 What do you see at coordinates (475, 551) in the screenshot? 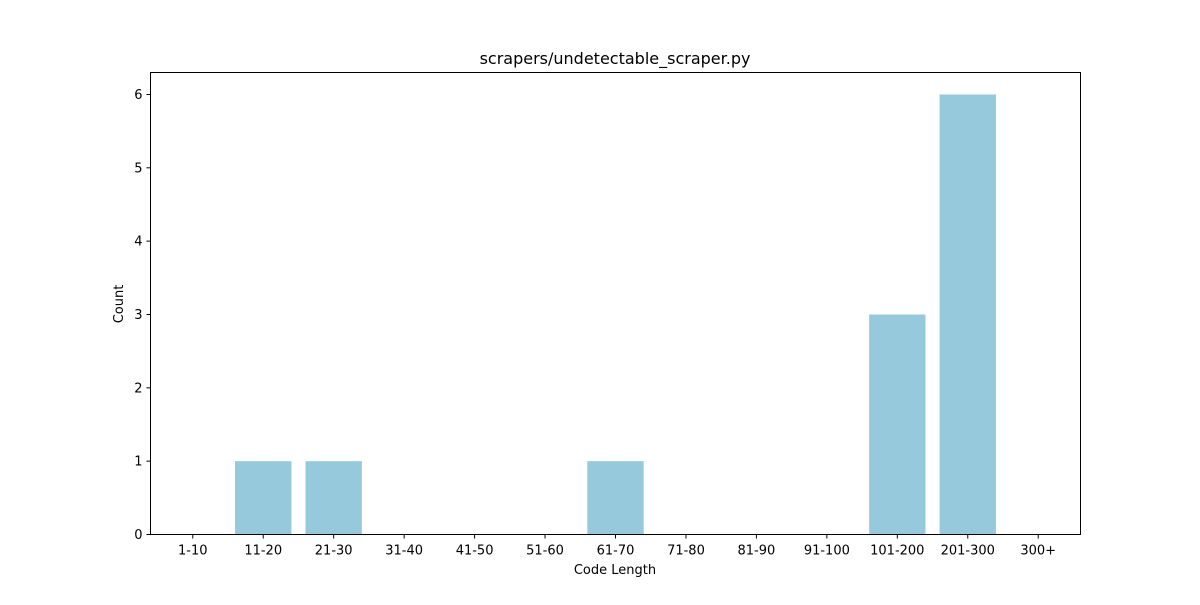
I see `x-tick-label: 41-50` at bounding box center [475, 551].